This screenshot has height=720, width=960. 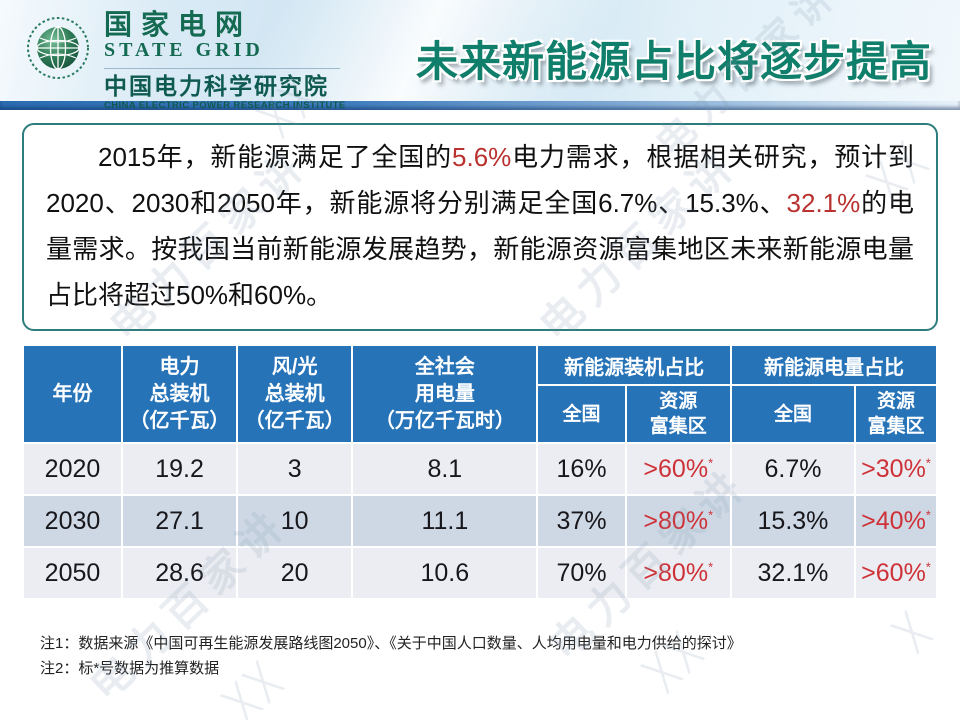 I want to click on institute-name-cn: 中国电力科学研究院, so click(x=216, y=86).